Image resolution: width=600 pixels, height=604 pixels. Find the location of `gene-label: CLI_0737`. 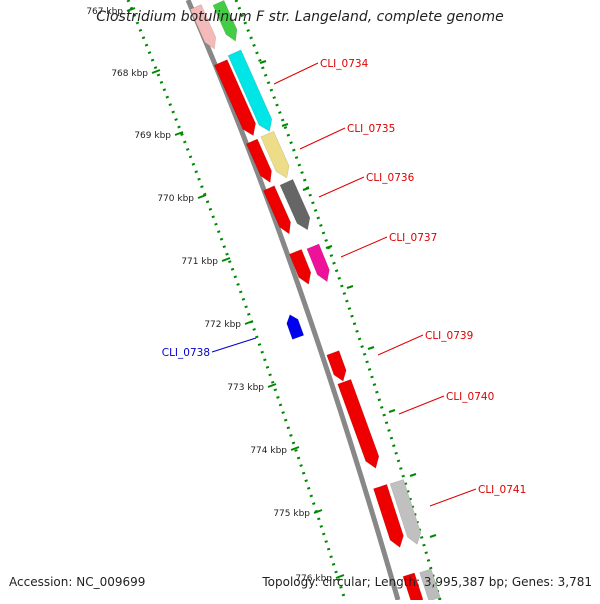

gene-label: CLI_0737 is located at coordinates (413, 238).